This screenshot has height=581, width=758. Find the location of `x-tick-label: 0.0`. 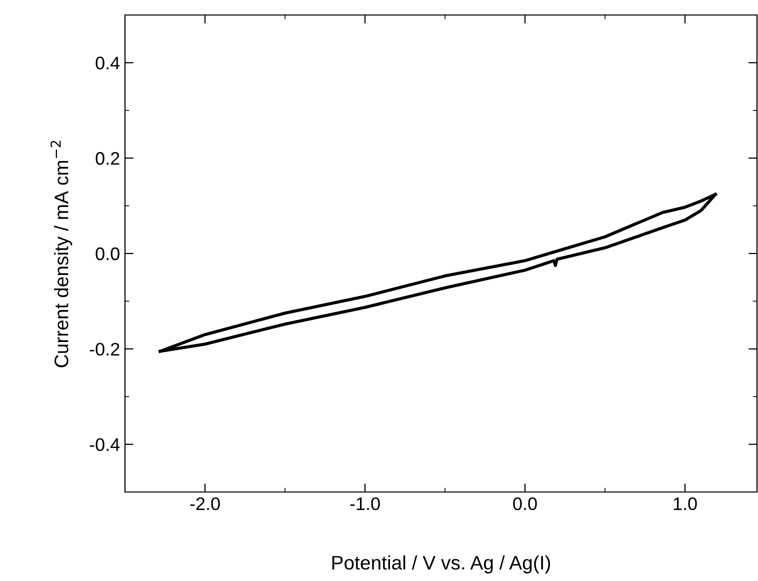

x-tick-label: 0.0 is located at coordinates (525, 503).